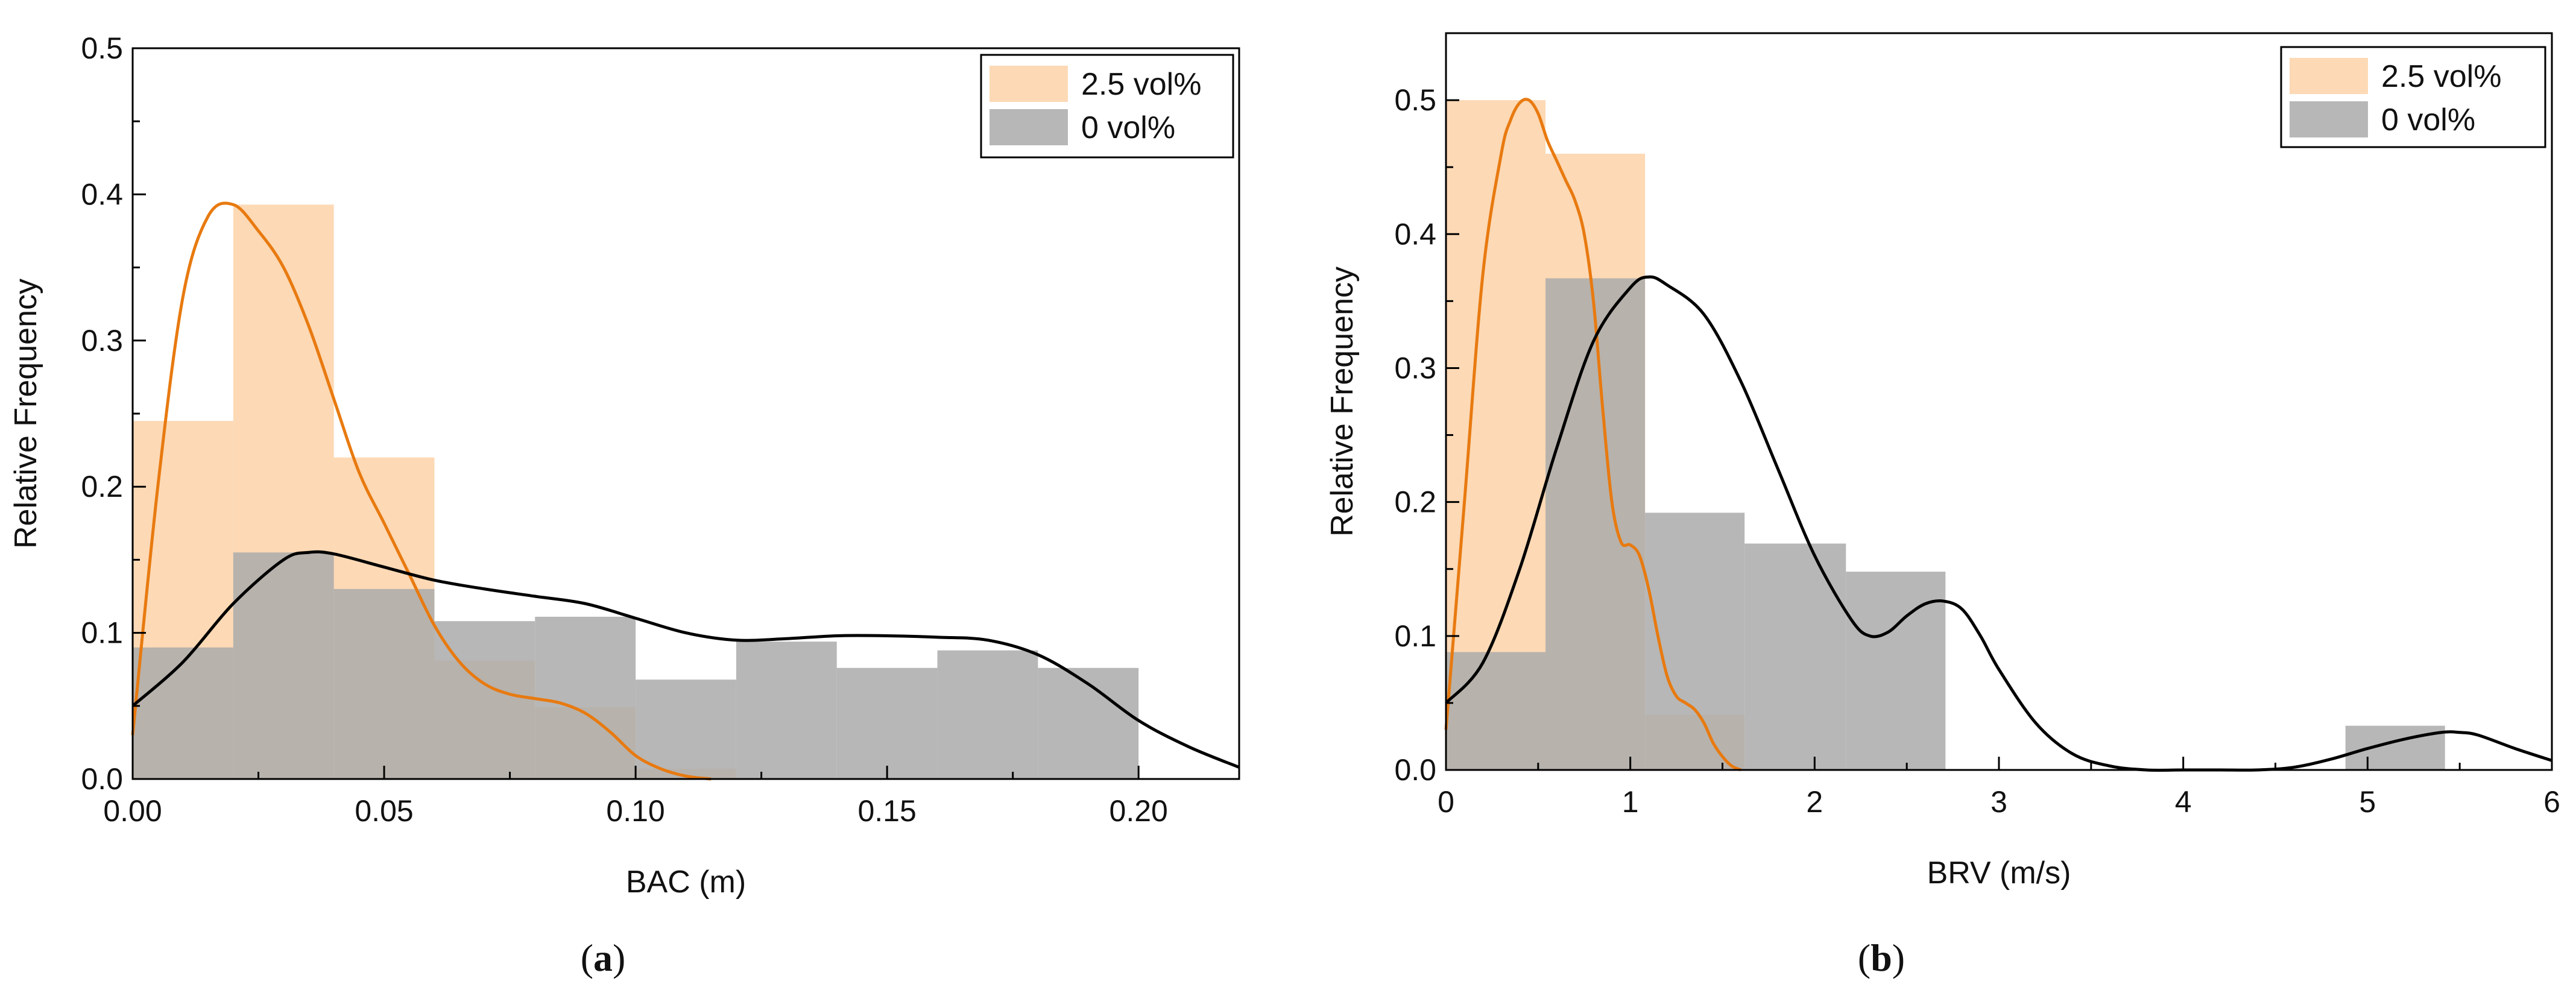 The image size is (2576, 987). What do you see at coordinates (685, 659) in the screenshot?
I see `chart-a-density-curve-vol0` at bounding box center [685, 659].